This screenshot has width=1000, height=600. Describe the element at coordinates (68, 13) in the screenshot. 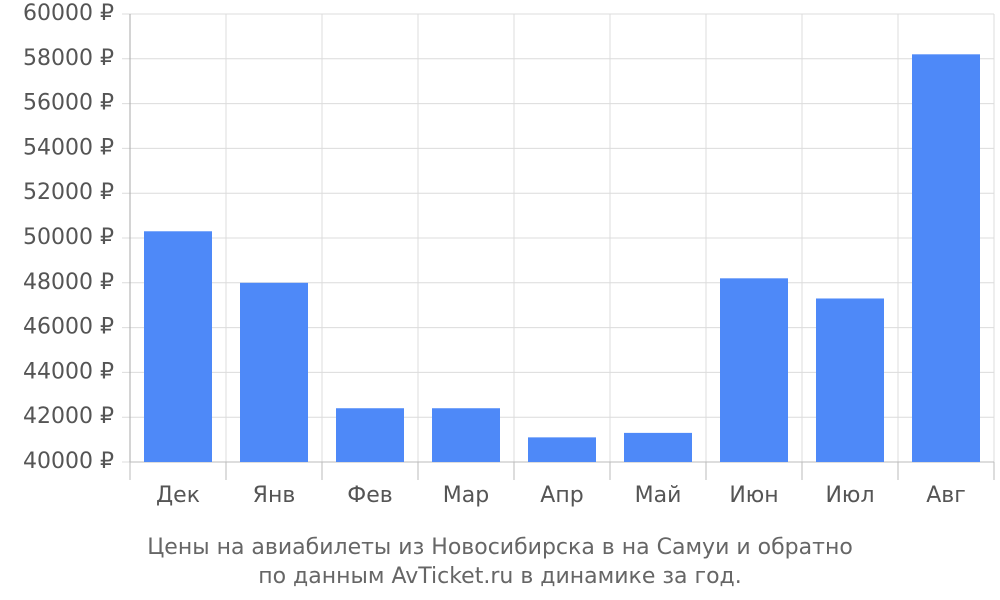

I see `y-tick-label: 60000 ₽` at that location.